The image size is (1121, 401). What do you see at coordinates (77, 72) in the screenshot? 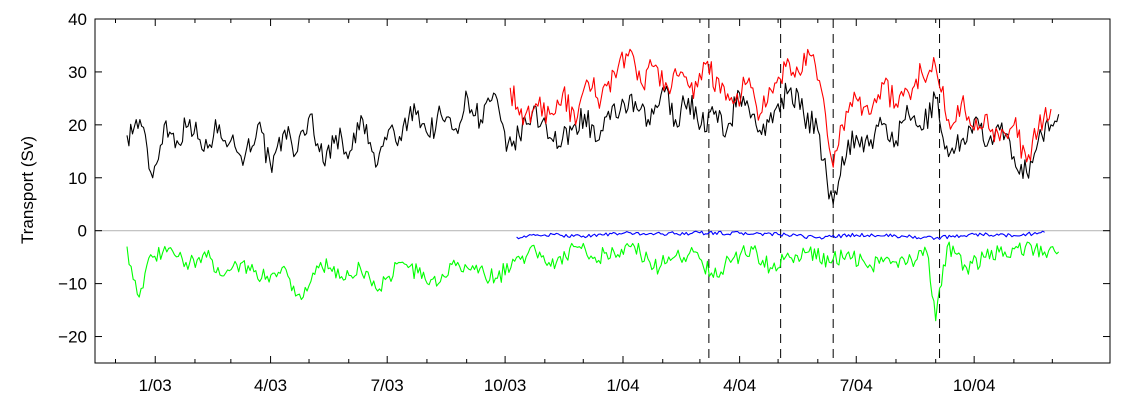
I see `y-tick-label: 30` at bounding box center [77, 72].